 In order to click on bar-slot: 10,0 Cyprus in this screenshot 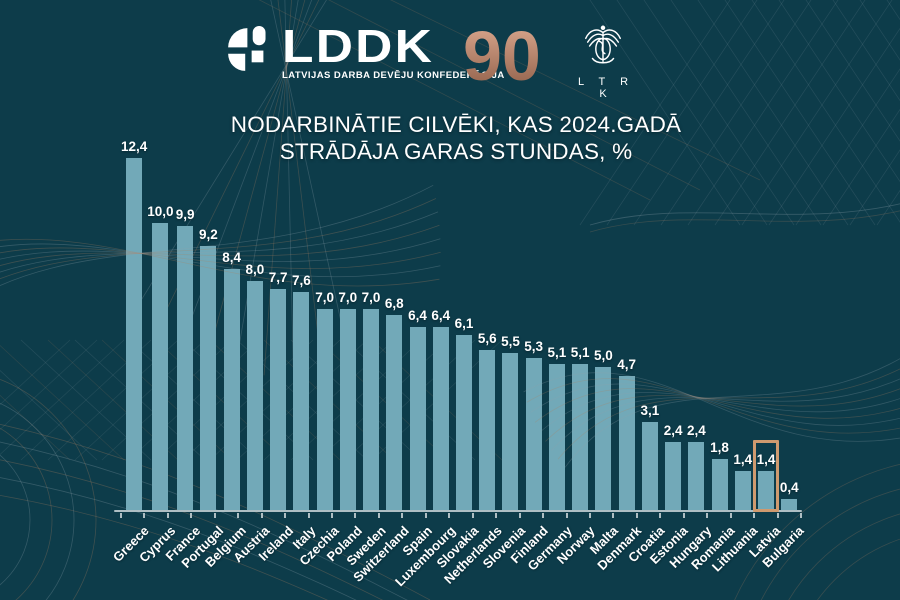, I will do `click(157, 353)`.